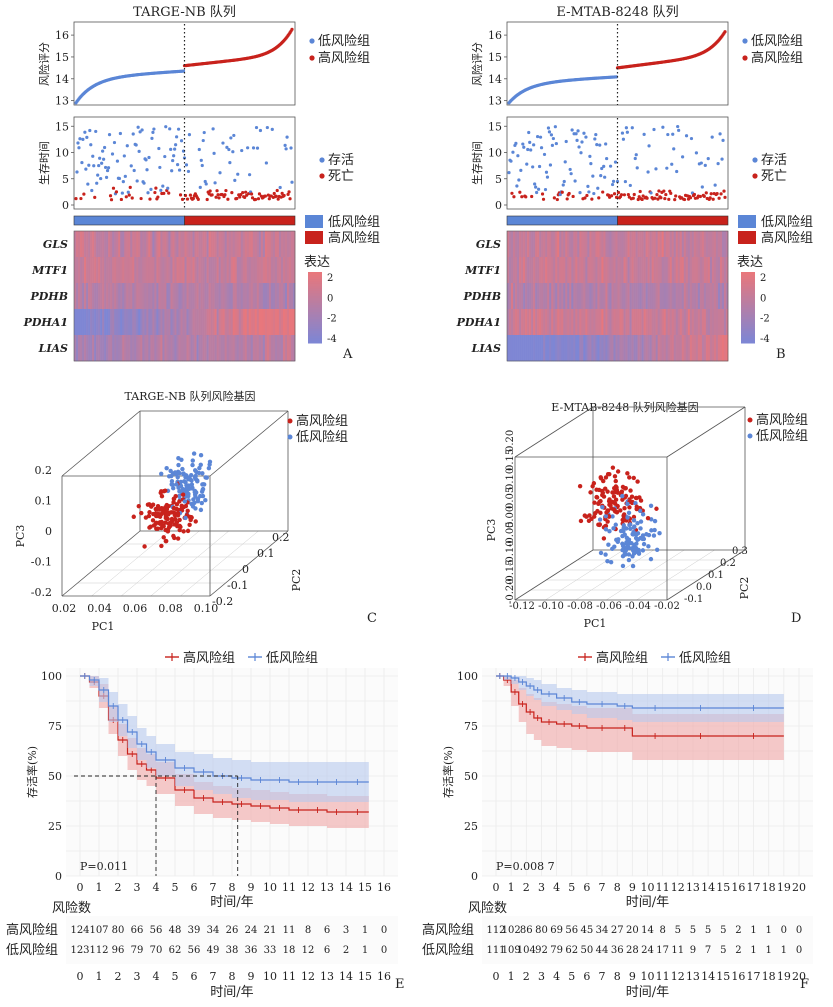 The height and width of the screenshot is (1007, 833). I want to click on pc3-tick-label: 0.20, so click(510, 441).